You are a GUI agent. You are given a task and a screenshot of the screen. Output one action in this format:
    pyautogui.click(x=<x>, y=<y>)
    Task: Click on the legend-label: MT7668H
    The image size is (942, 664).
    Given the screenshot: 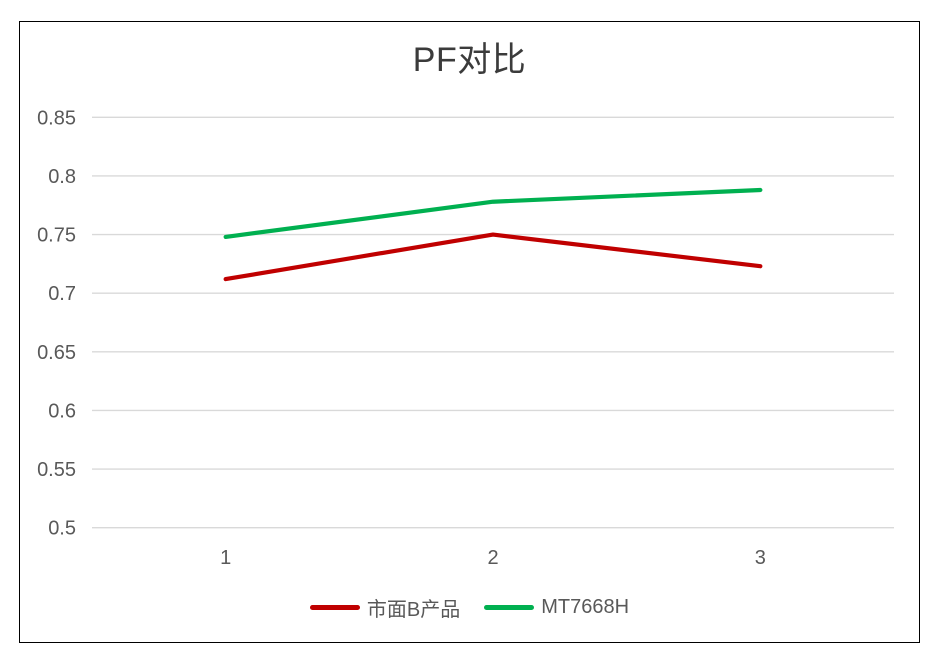 What is the action you would take?
    pyautogui.click(x=585, y=606)
    